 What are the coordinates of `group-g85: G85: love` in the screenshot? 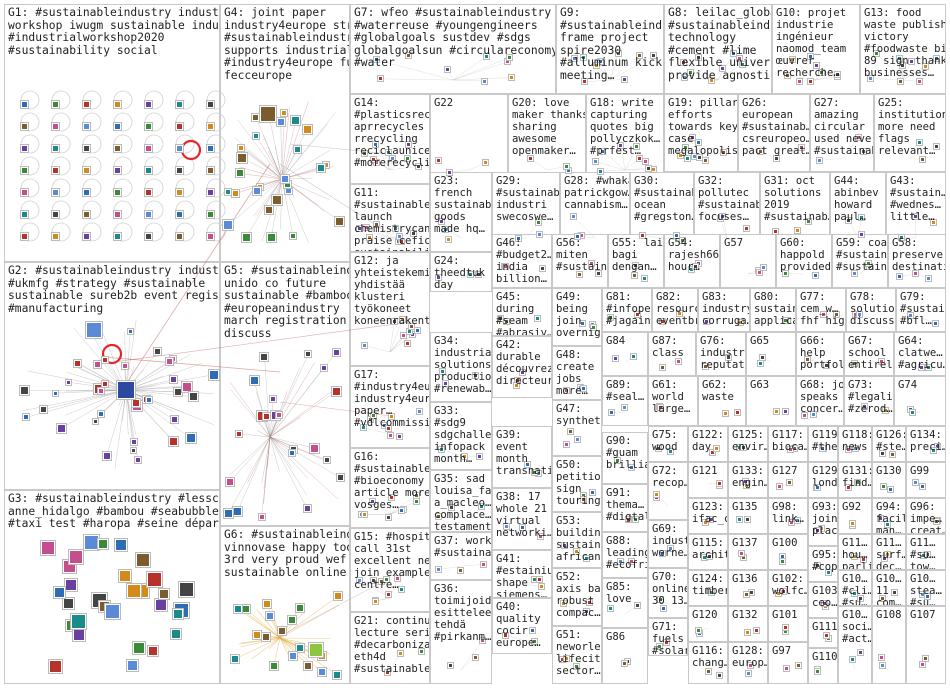 It's located at (625, 603).